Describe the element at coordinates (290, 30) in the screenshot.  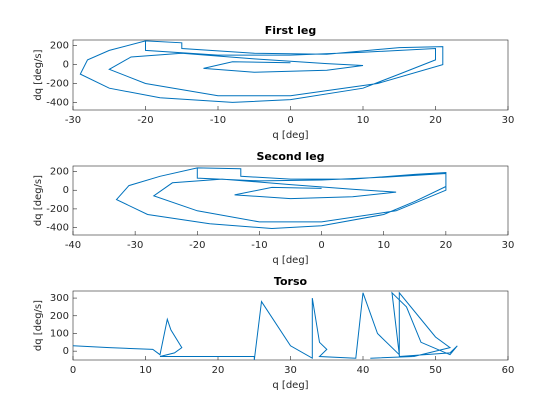
I see `axes-title: First leg` at that location.